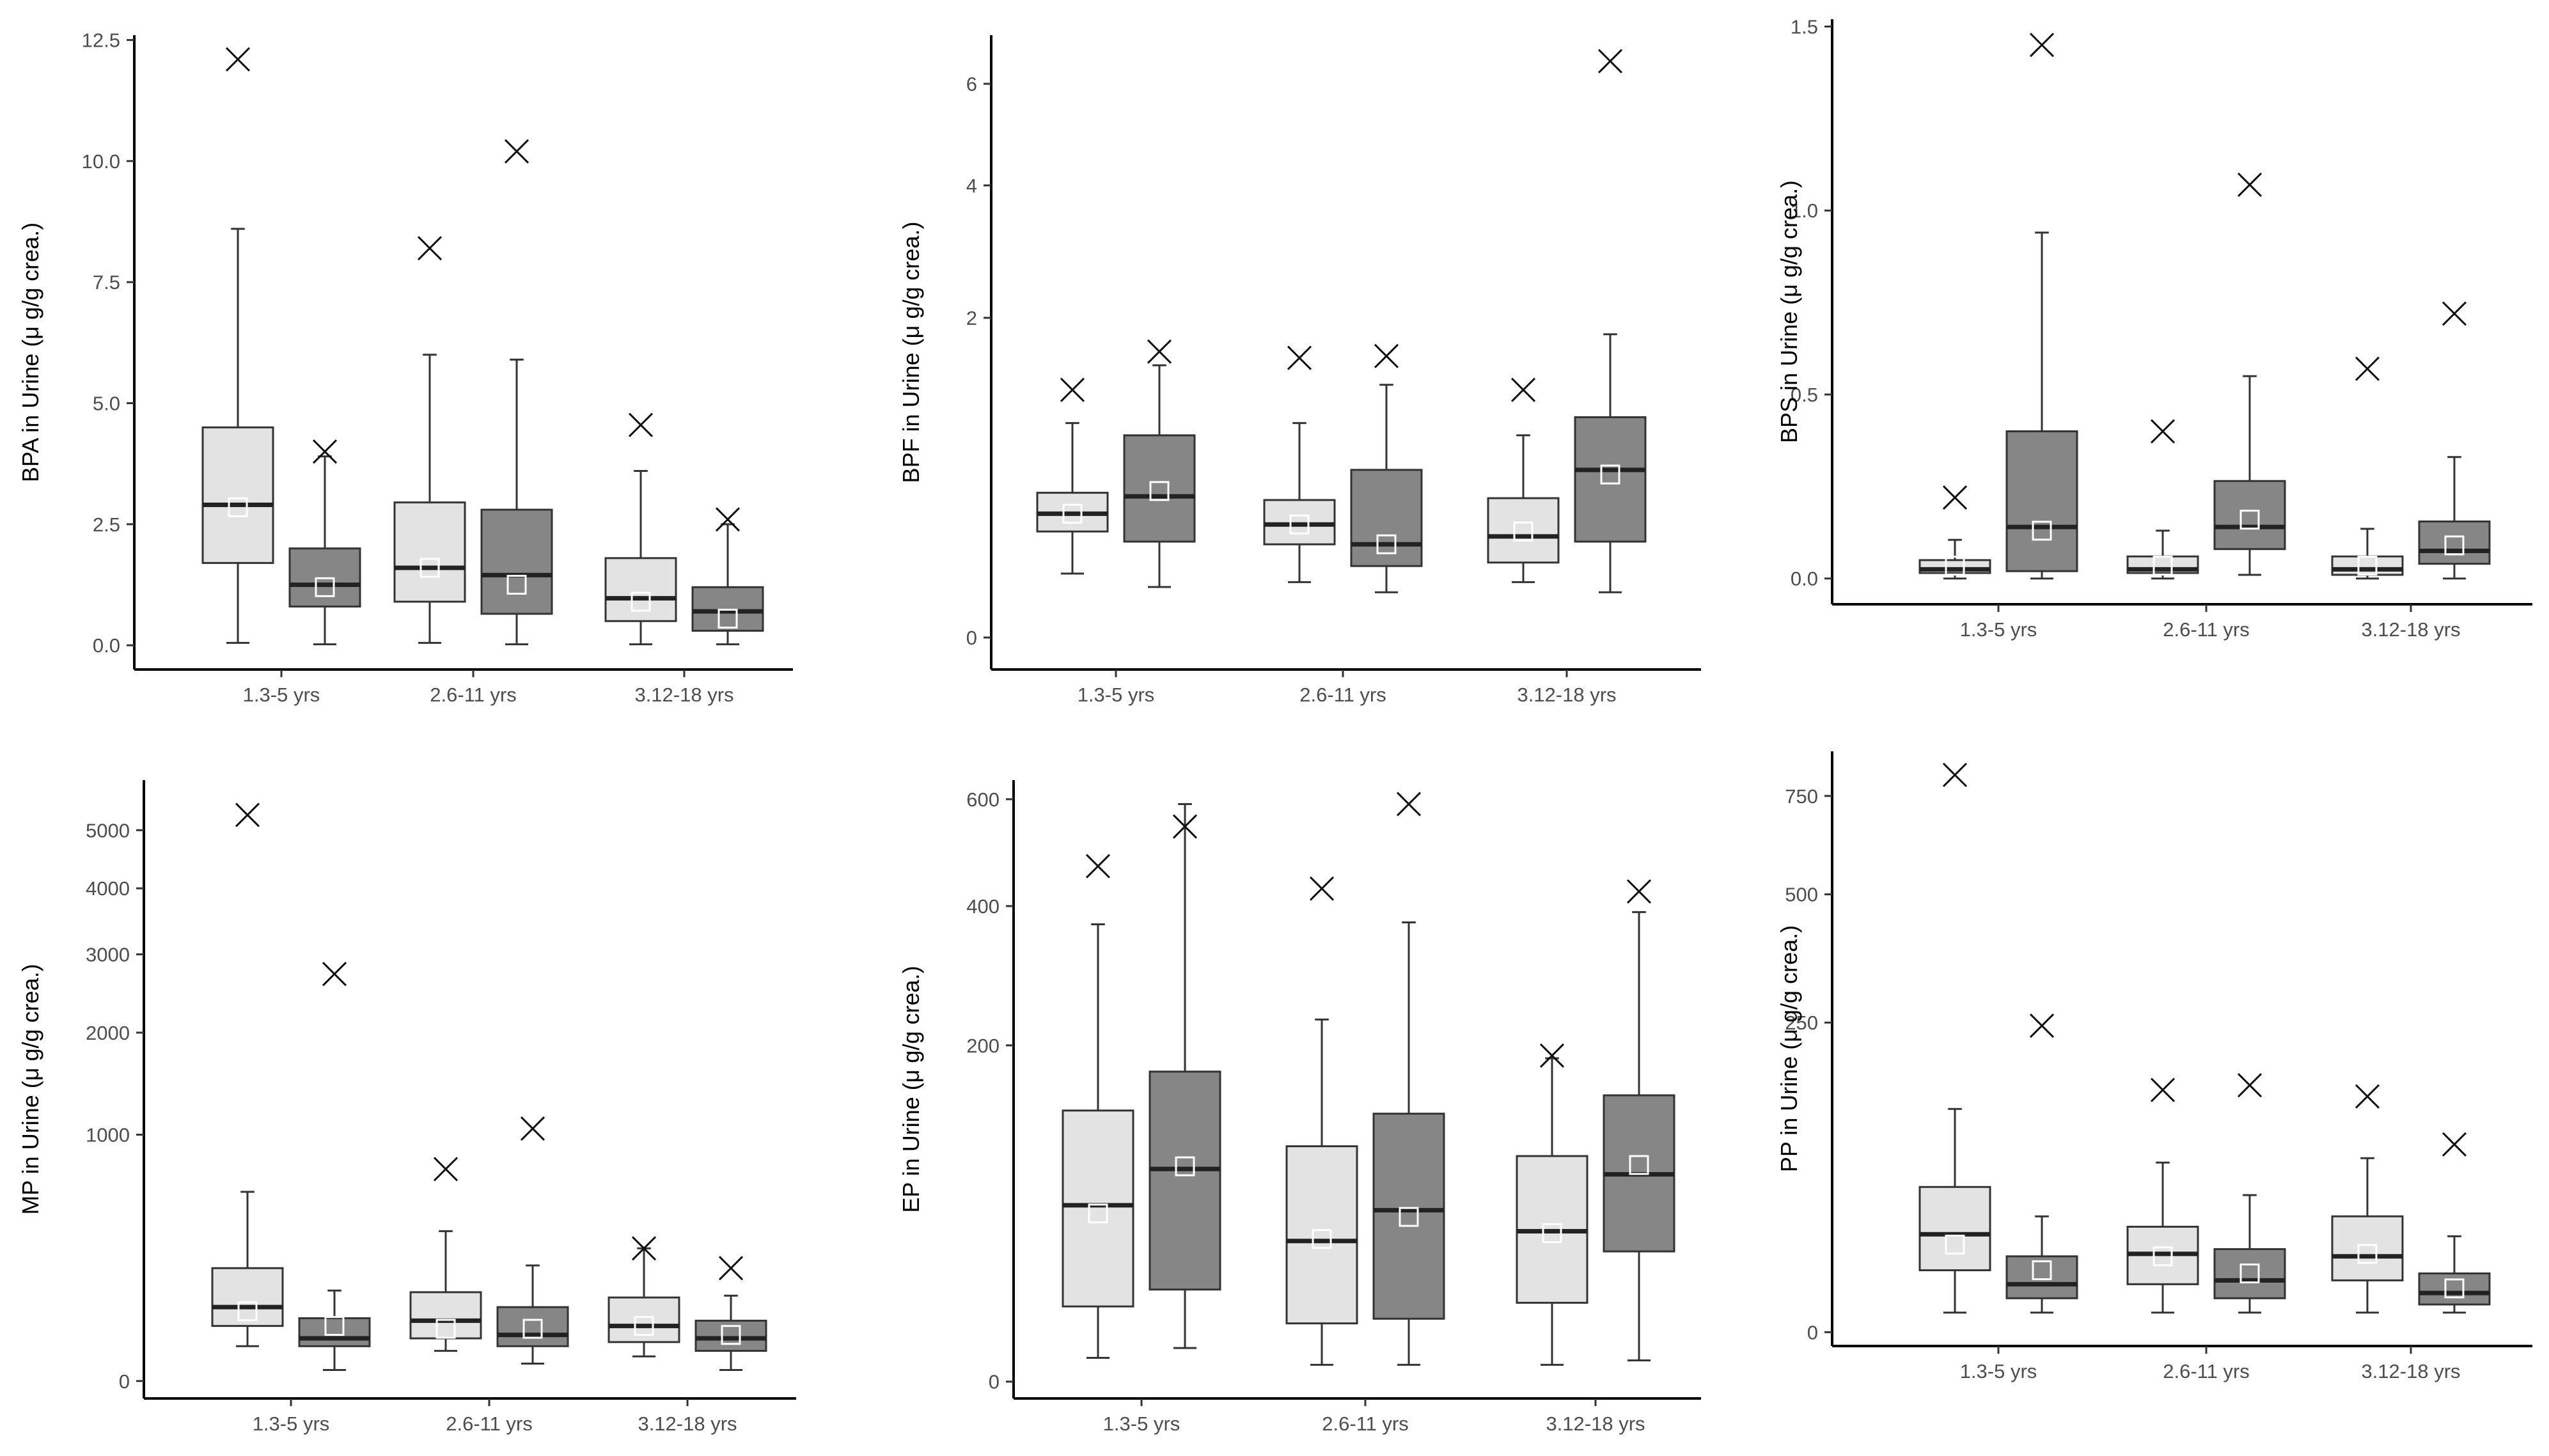 This screenshot has height=1456, width=2549. Describe the element at coordinates (983, 799) in the screenshot. I see `y-tick-label: 600` at that location.